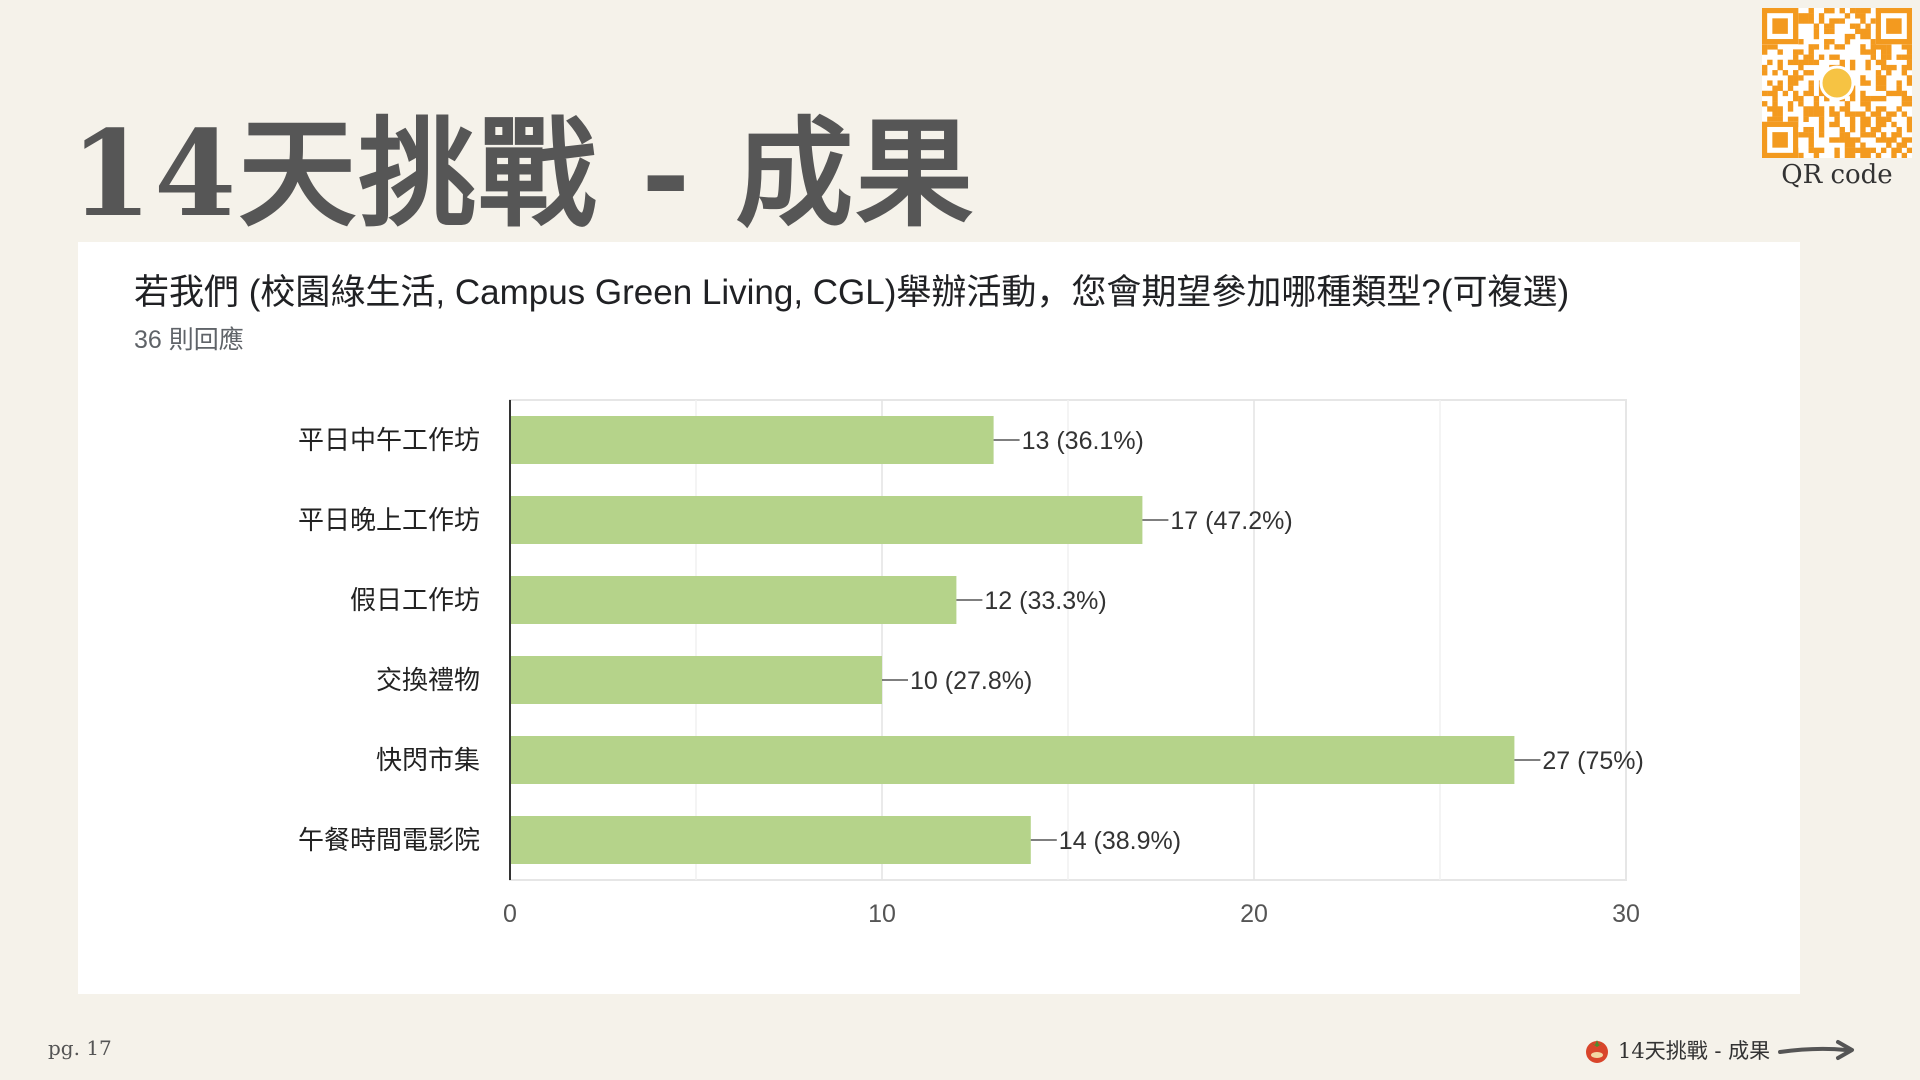 The width and height of the screenshot is (1920, 1080). Describe the element at coordinates (80, 1048) in the screenshot. I see `page-number: pg. 17` at that location.